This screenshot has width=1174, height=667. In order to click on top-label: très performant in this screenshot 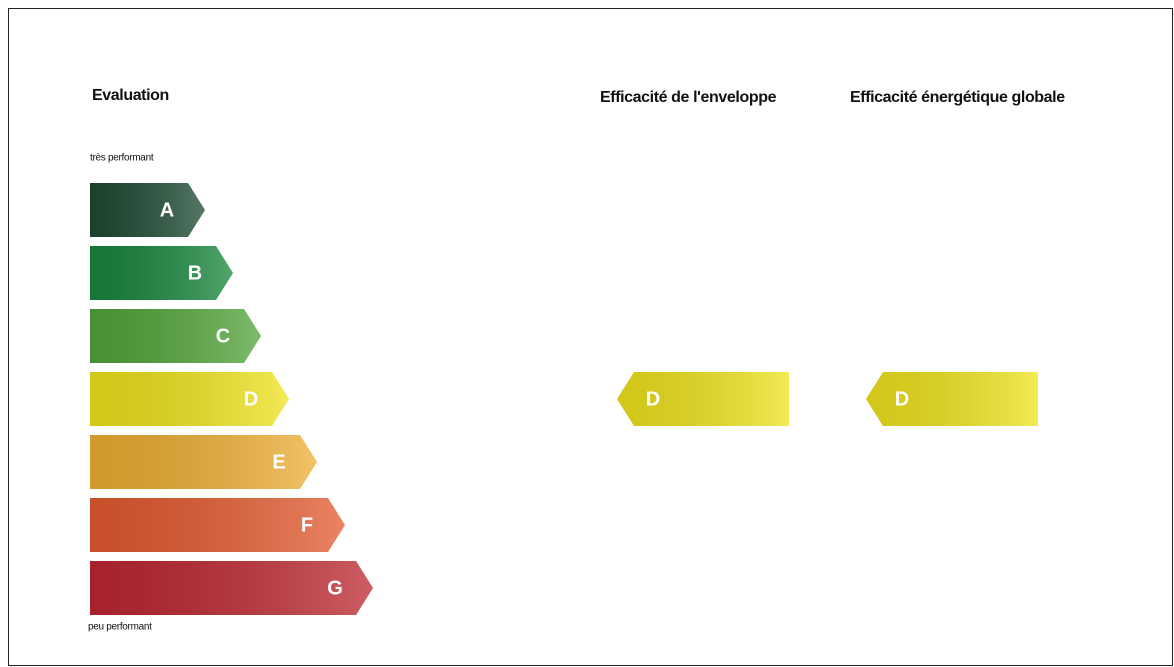, I will do `click(122, 158)`.